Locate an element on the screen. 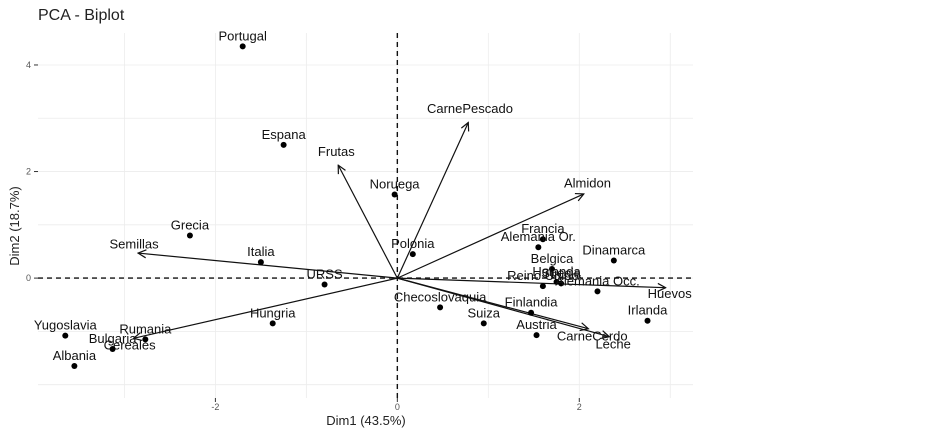  variable-label-carnepescado: CarnePescado is located at coordinates (470, 108).